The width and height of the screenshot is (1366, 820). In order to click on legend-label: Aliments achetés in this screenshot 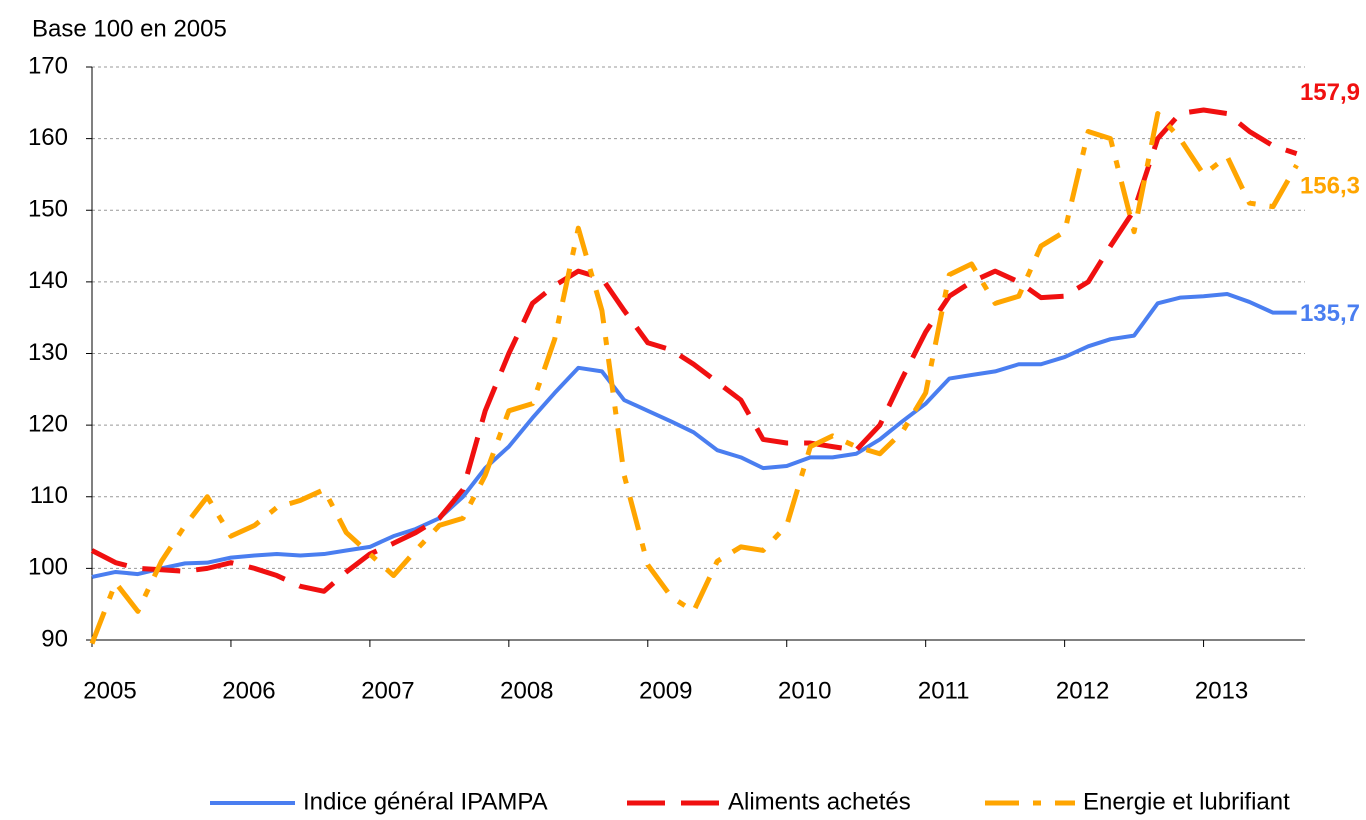, I will do `click(819, 801)`.